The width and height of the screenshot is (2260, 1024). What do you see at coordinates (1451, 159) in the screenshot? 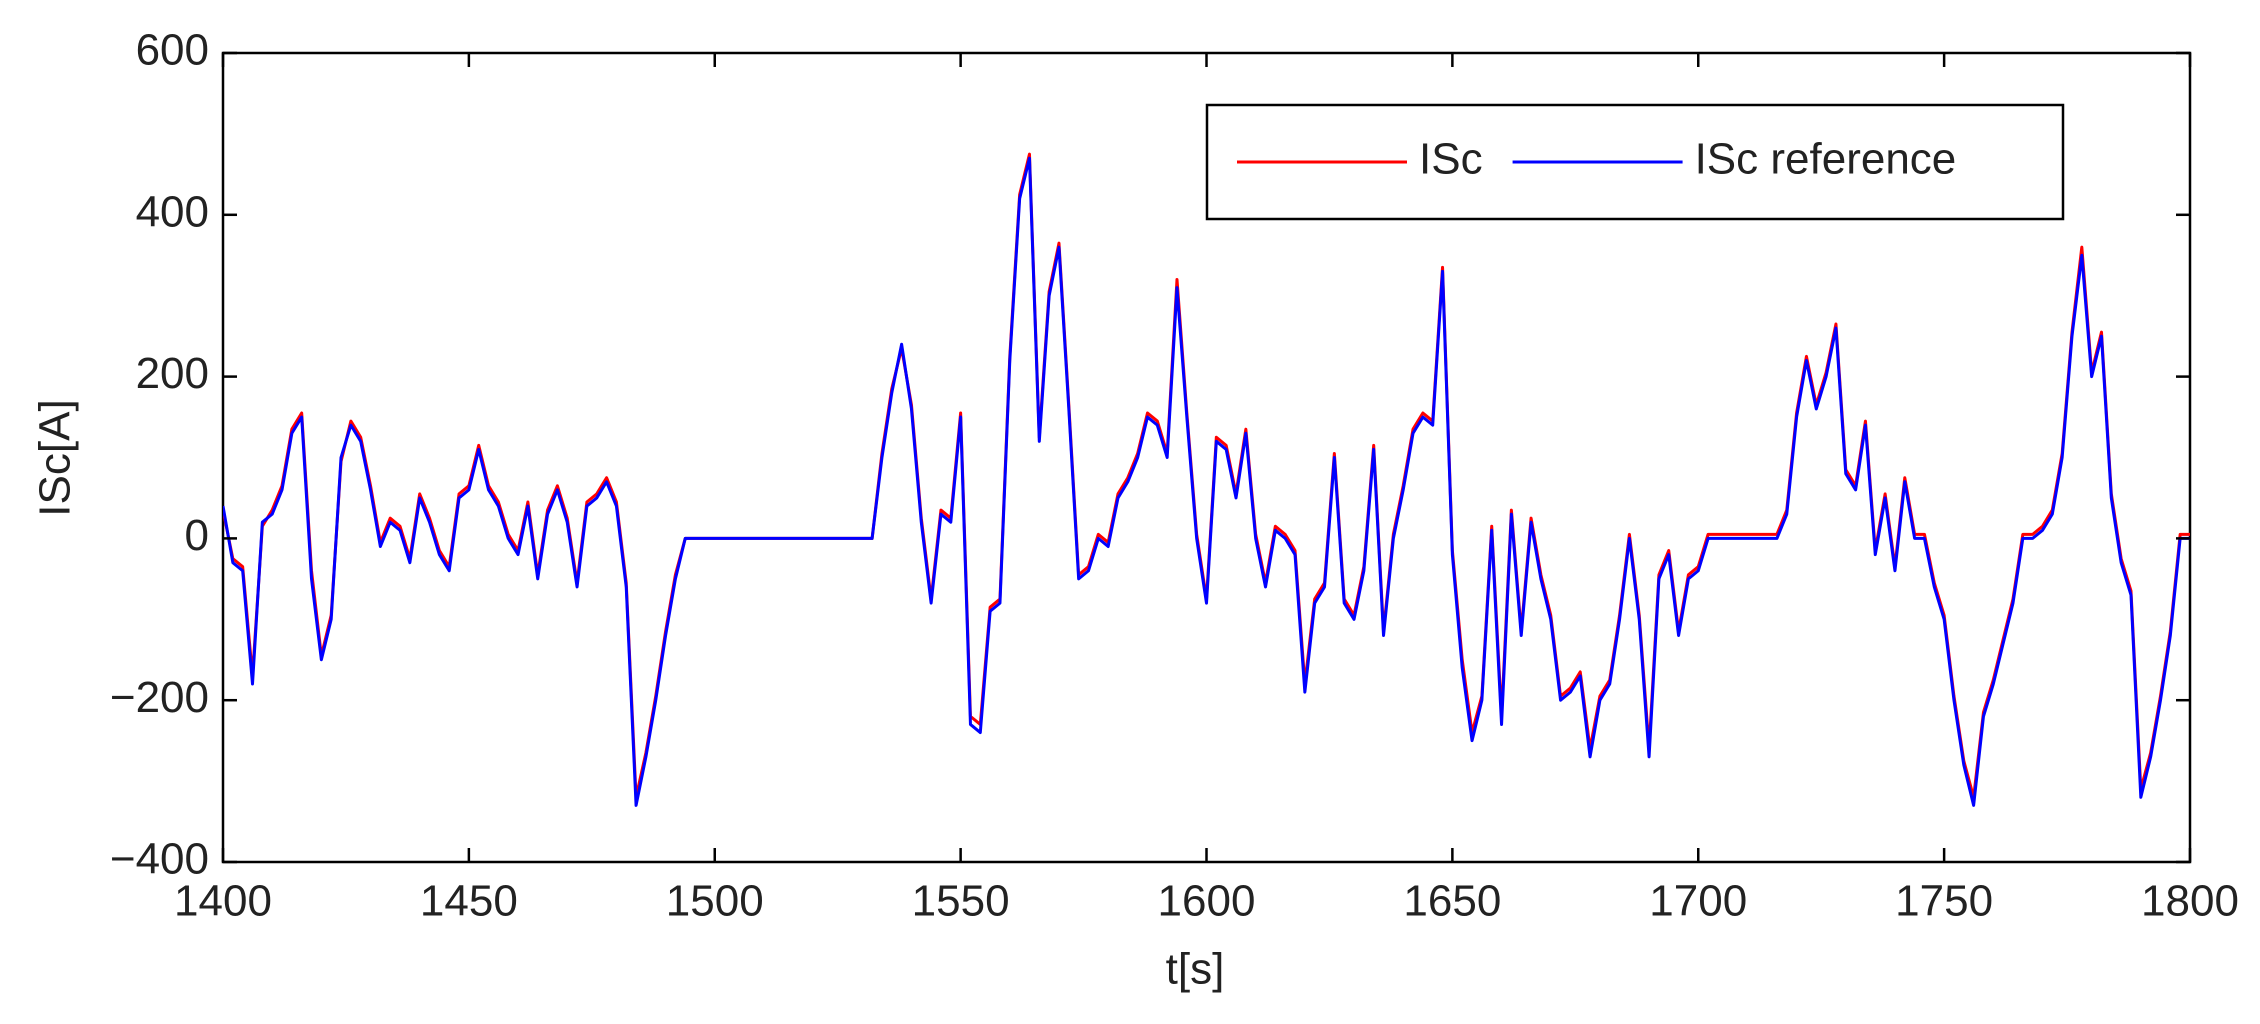
I see `legend-label: ISc` at bounding box center [1451, 159].